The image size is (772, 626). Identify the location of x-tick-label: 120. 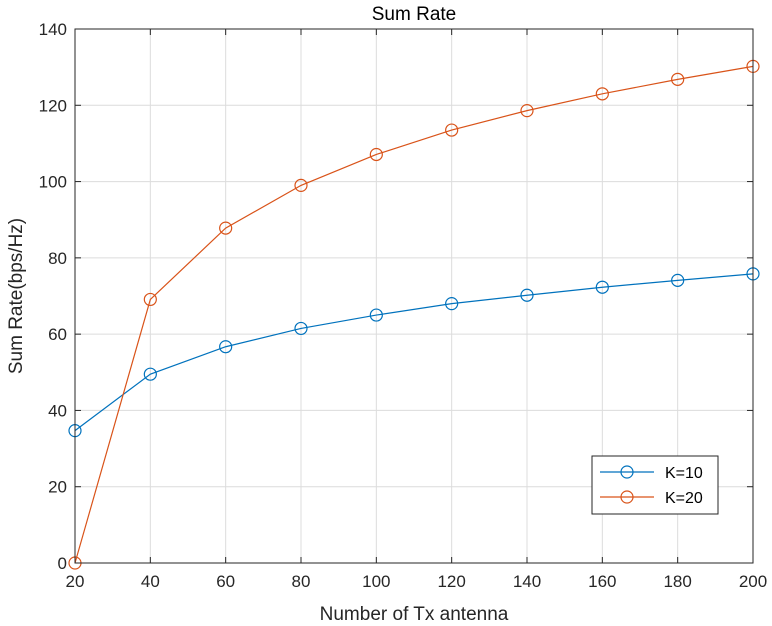
(451, 581).